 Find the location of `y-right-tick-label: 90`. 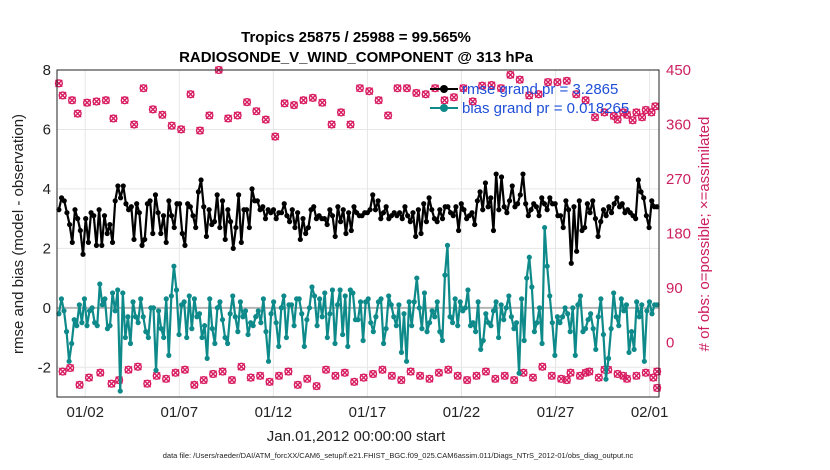

y-right-tick-label: 90 is located at coordinates (674, 288).